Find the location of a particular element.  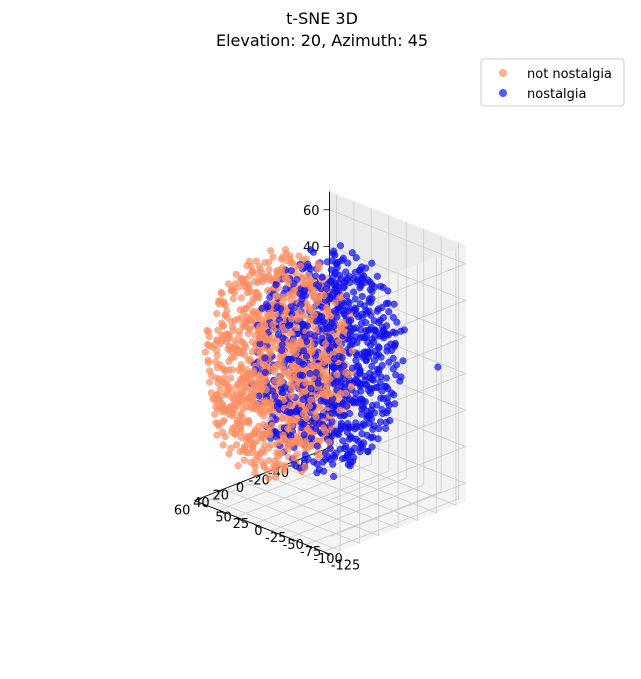

y-tick-mark is located at coordinates (274, 533).